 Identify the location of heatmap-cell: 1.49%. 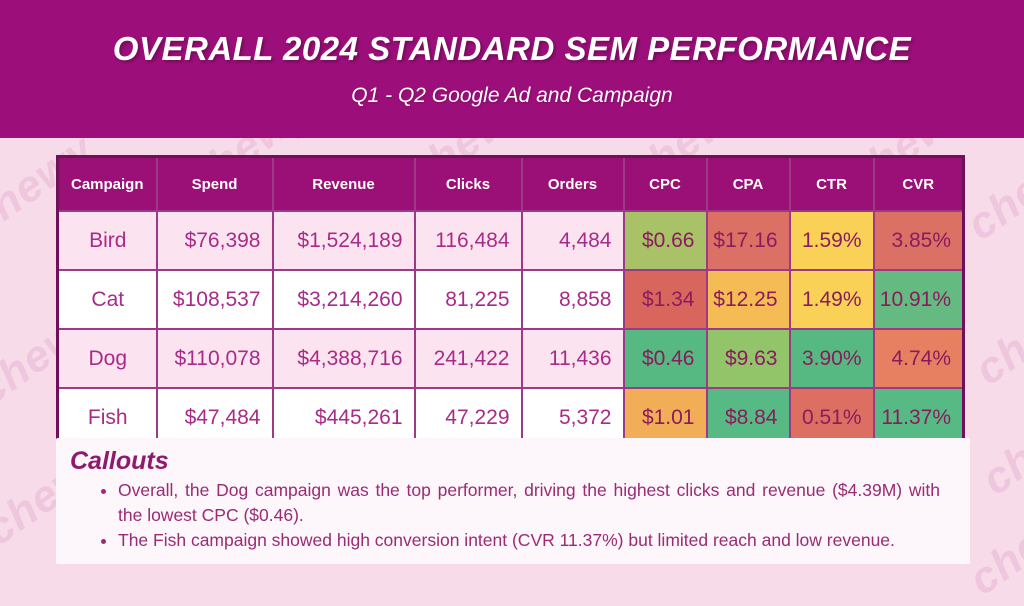
(831, 299).